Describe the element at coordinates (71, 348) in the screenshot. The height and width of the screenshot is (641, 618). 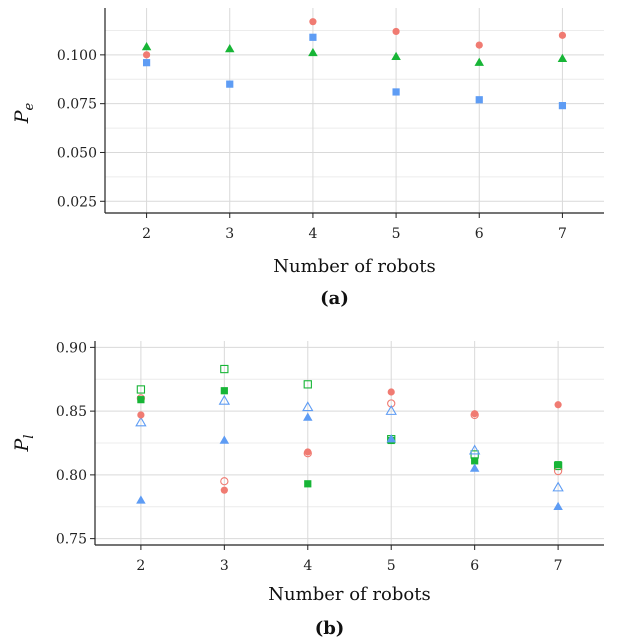
I see `y-tick-label: 0.90` at that location.